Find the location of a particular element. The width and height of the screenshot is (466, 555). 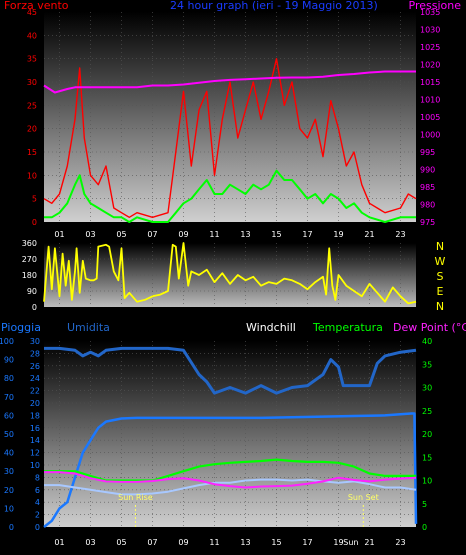

y-tick-label: 35 is located at coordinates (32, 59).